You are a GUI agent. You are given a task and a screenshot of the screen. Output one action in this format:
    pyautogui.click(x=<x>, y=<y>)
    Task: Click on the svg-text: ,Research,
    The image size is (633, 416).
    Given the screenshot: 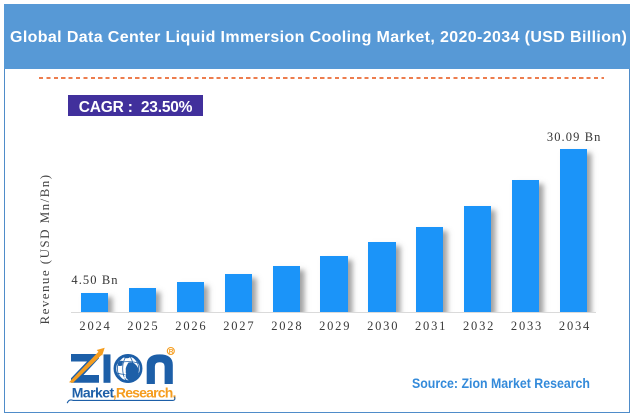 What is the action you would take?
    pyautogui.click(x=144, y=393)
    